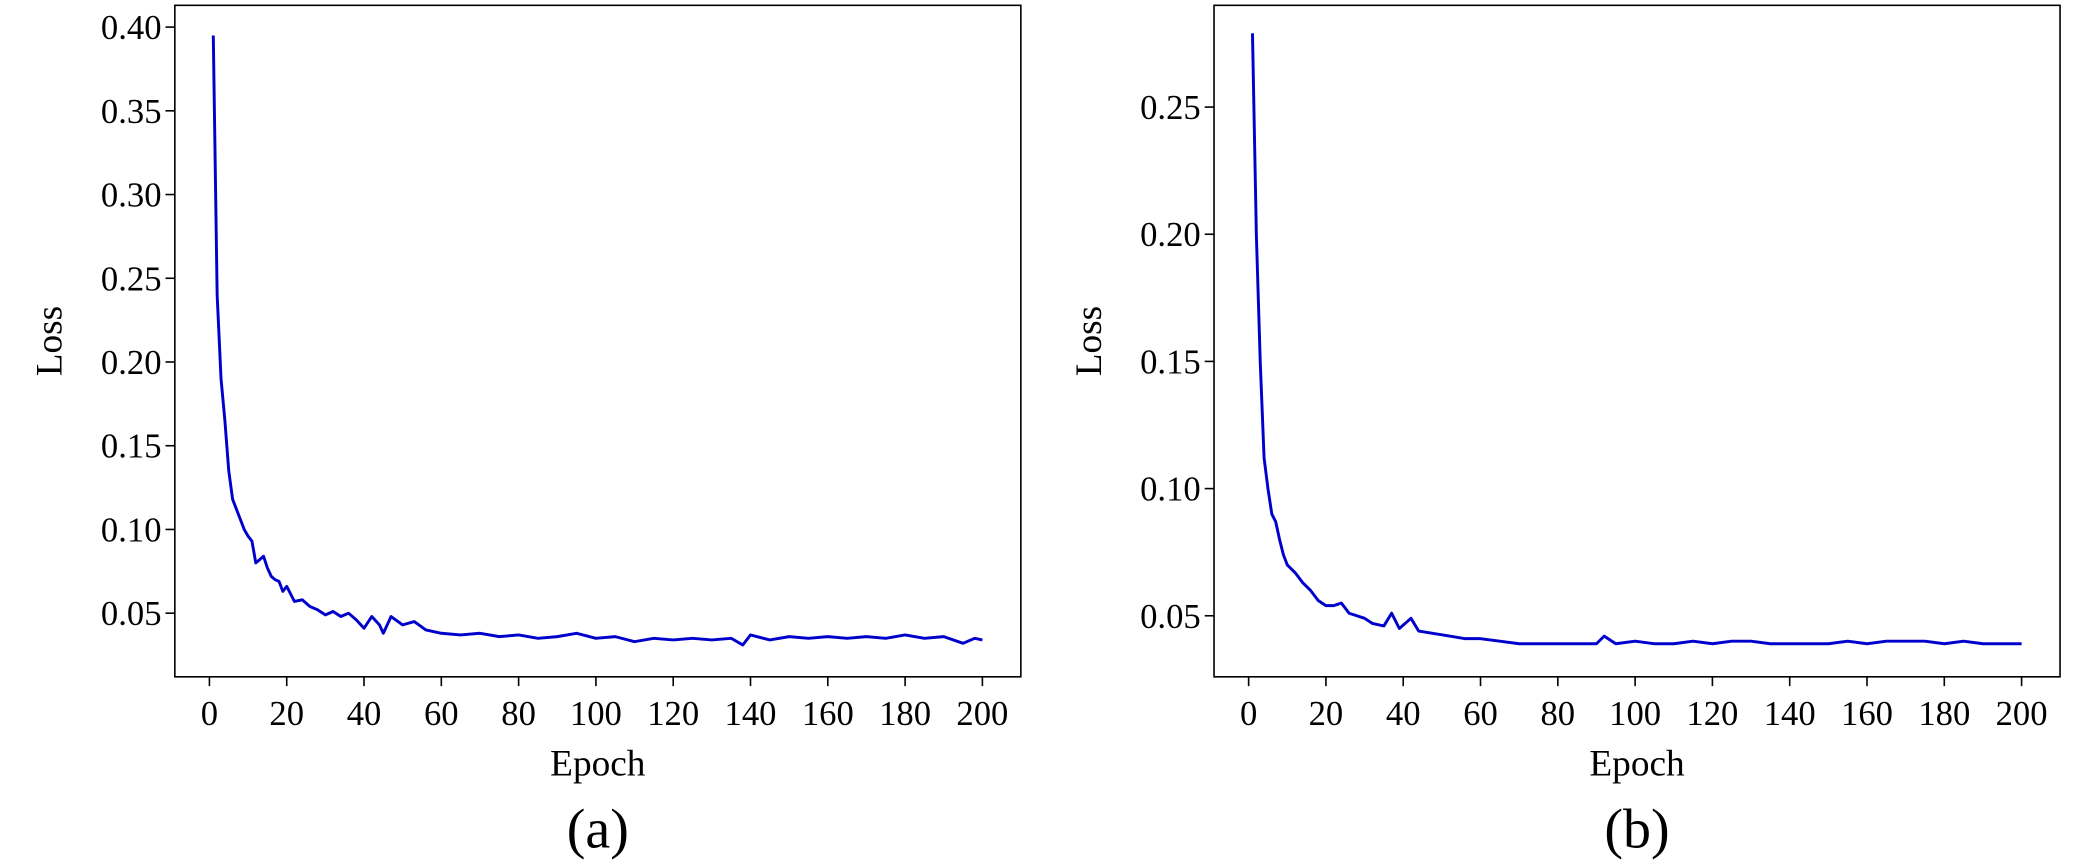  I want to click on y-tick-label: 0.40, so click(131, 28).